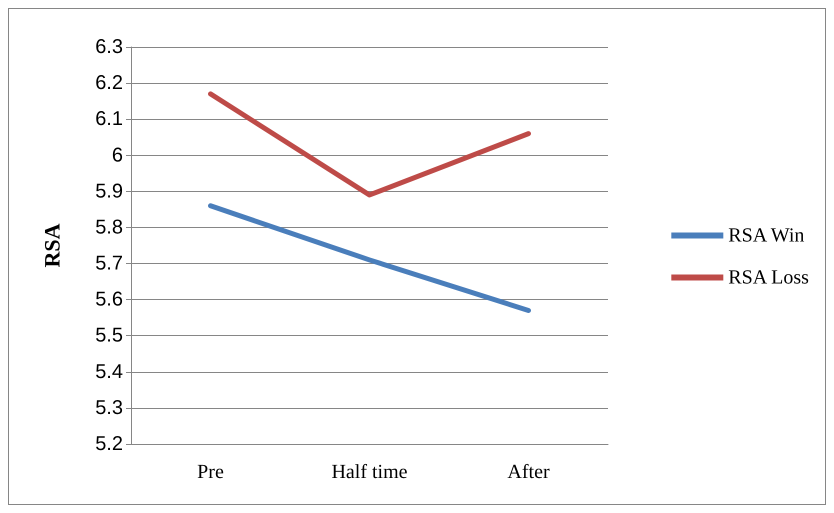 The image size is (834, 513). I want to click on y-tick-label: 6.1, so click(109, 119).